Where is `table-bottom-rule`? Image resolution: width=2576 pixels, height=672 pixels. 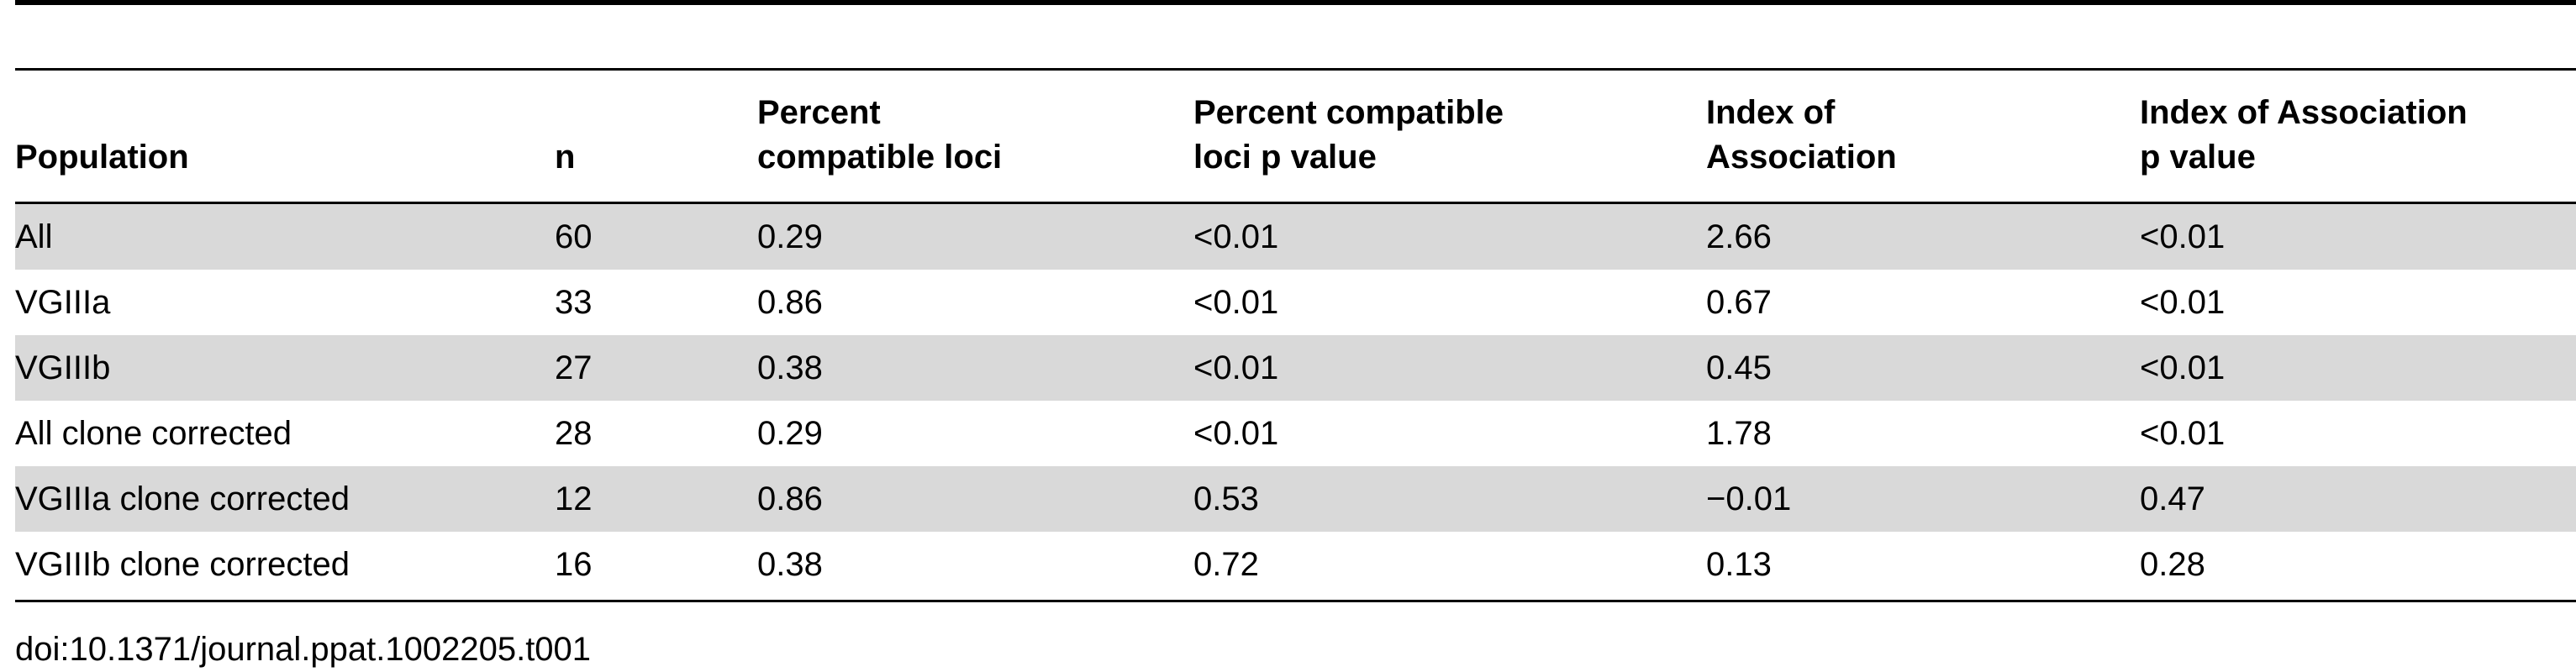 table-bottom-rule is located at coordinates (1295, 601).